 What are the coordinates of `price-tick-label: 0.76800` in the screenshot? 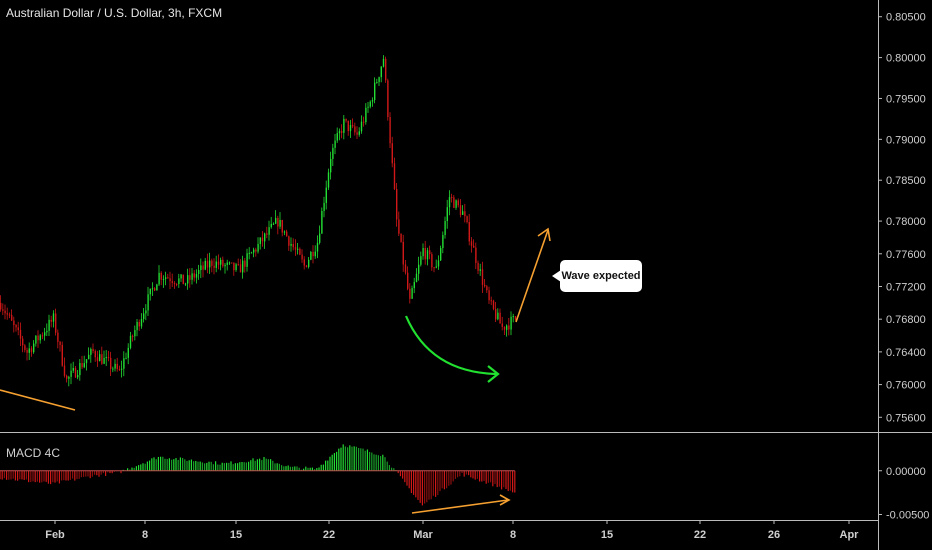 It's located at (906, 320).